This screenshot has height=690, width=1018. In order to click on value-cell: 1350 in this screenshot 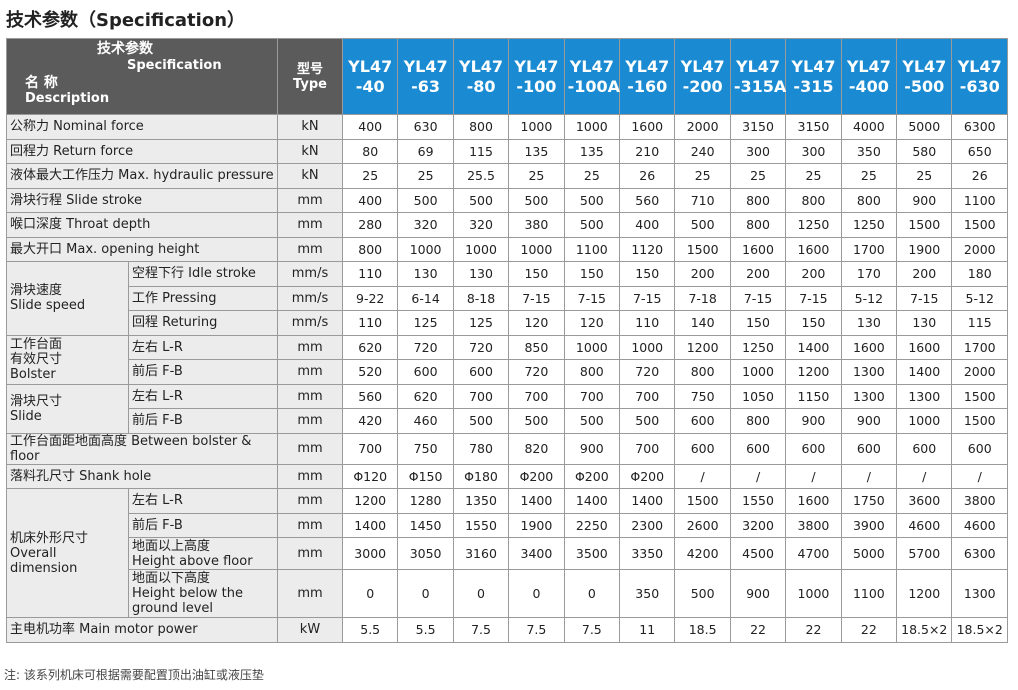, I will do `click(481, 501)`.